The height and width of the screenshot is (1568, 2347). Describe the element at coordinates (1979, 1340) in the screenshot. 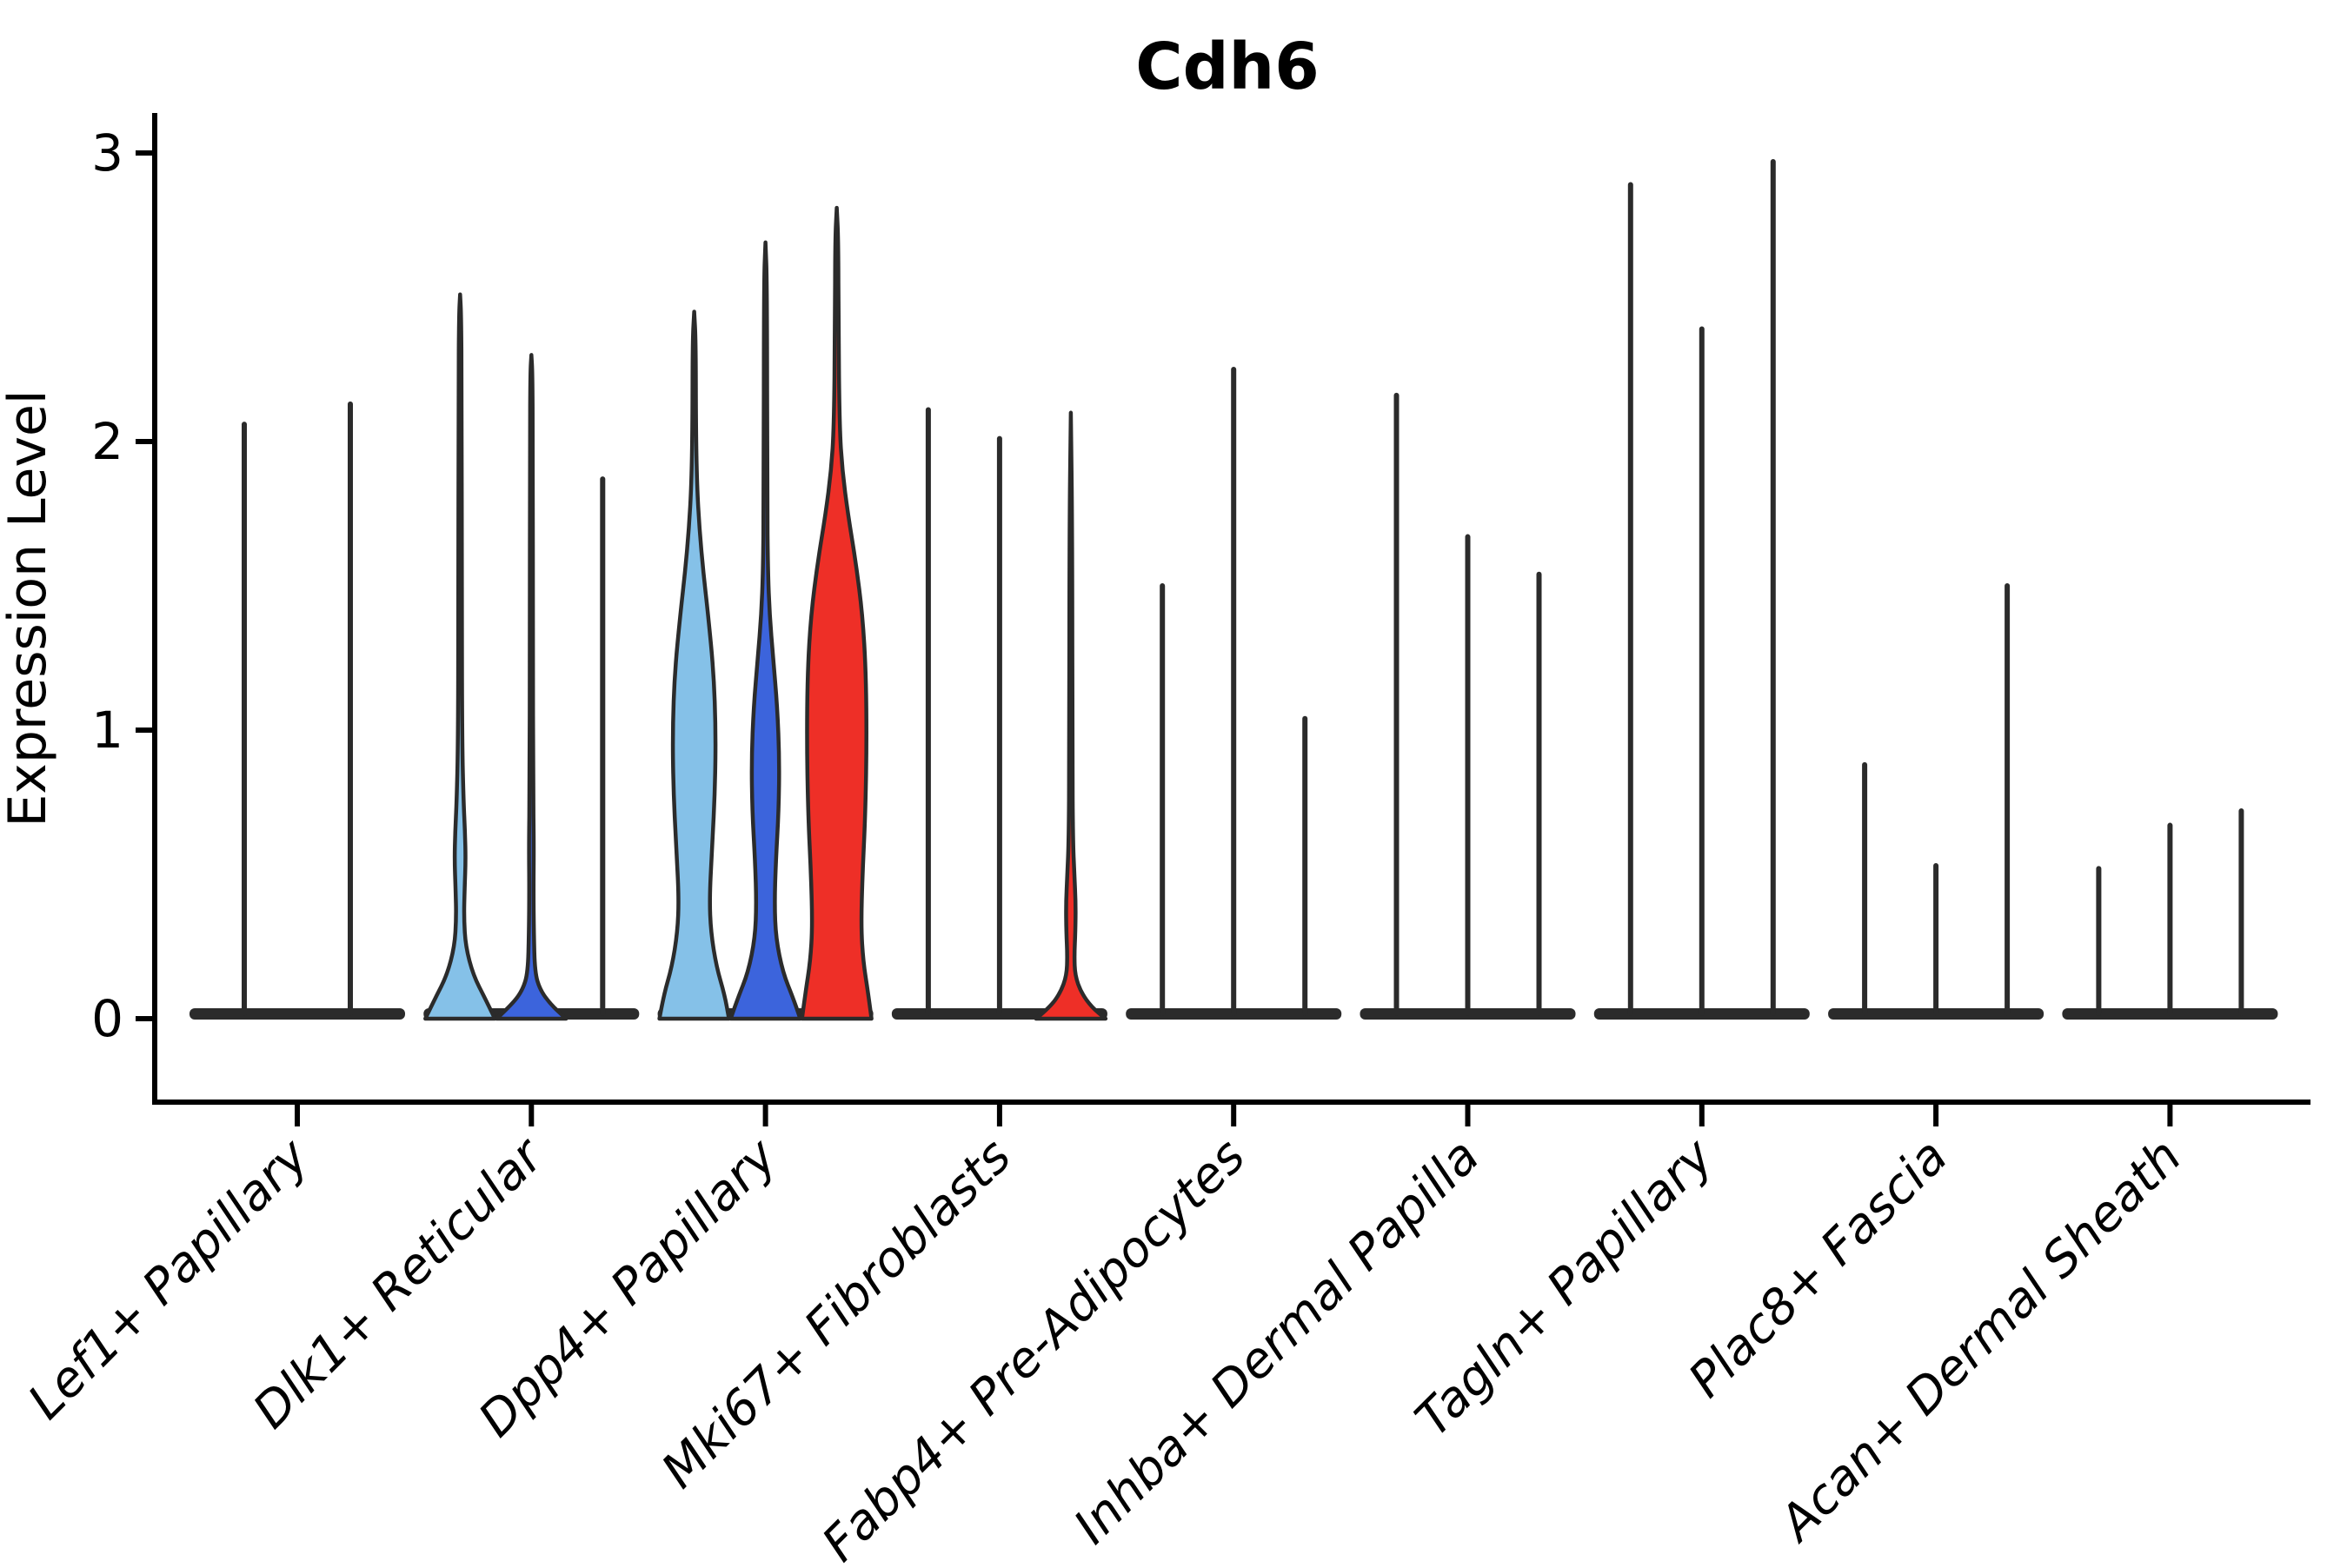

I see `x-tick-label: Acan+ Dermal Sheath` at that location.